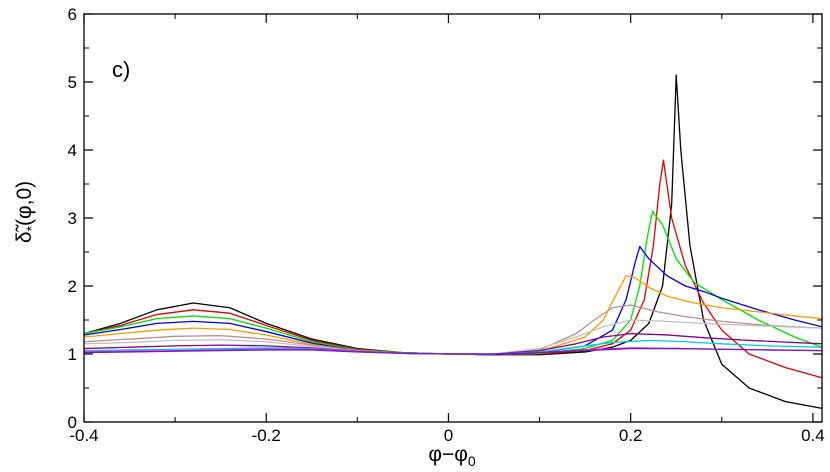 The image size is (830, 472). Describe the element at coordinates (266, 435) in the screenshot. I see `x-tick-label: -0.2` at that location.